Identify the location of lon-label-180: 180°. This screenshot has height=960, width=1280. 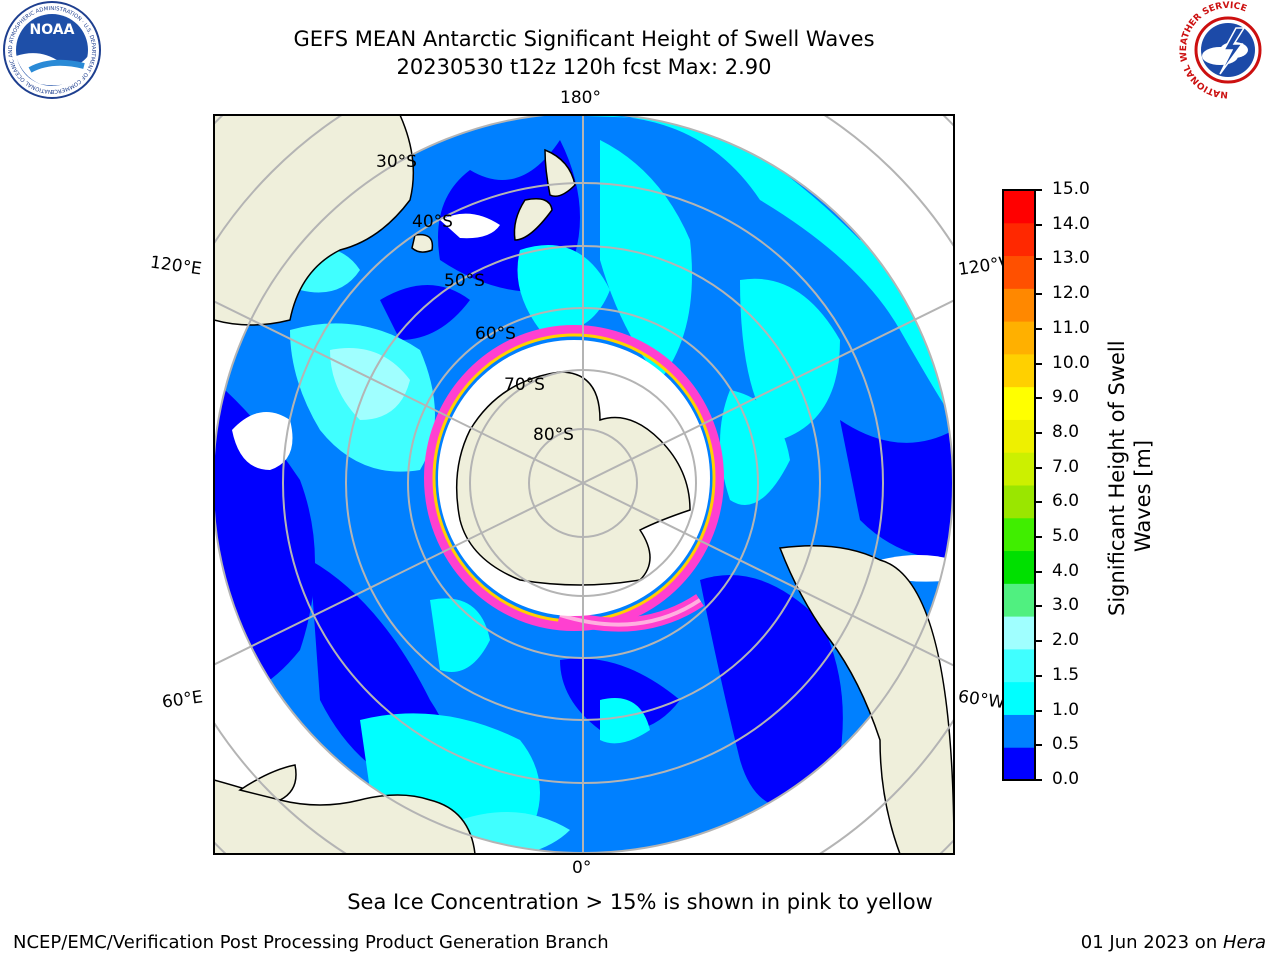
(580, 98).